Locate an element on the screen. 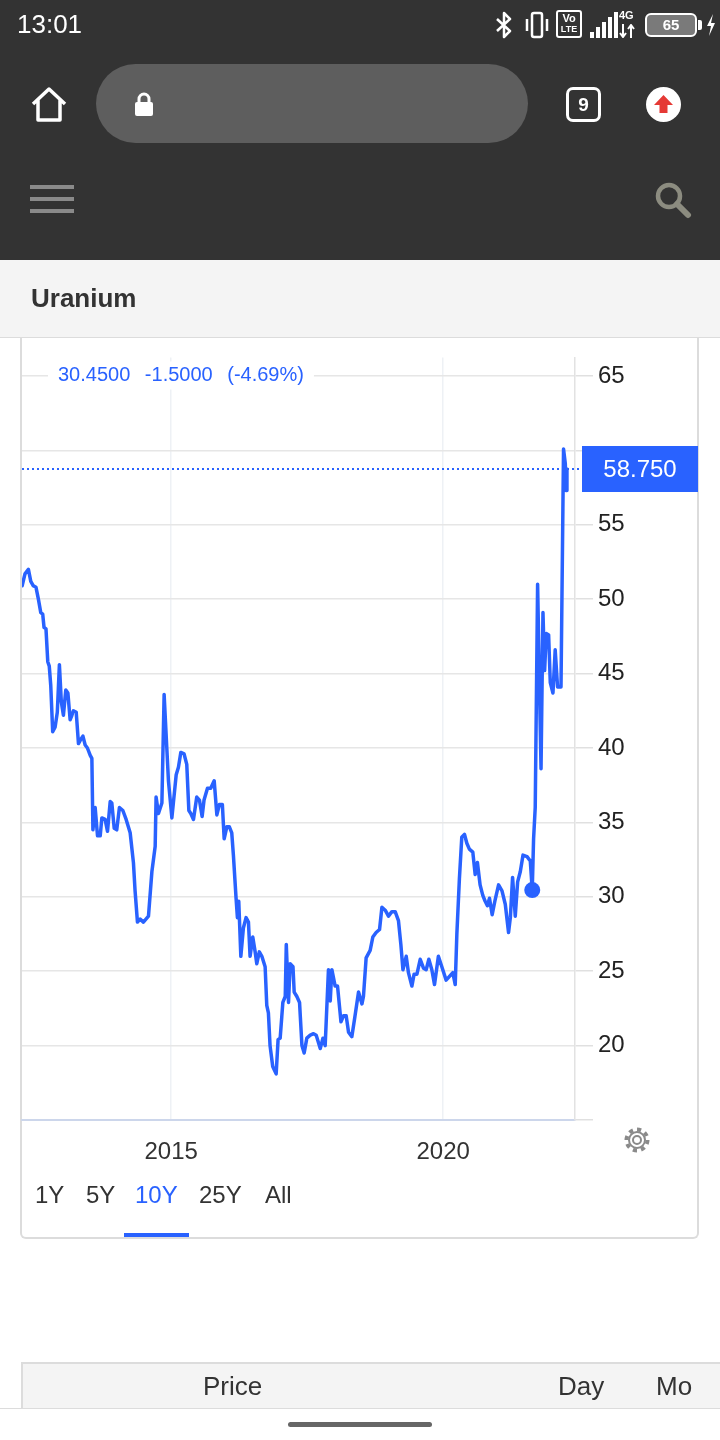 The width and height of the screenshot is (720, 1440). text: Price is located at coordinates (233, 1386).